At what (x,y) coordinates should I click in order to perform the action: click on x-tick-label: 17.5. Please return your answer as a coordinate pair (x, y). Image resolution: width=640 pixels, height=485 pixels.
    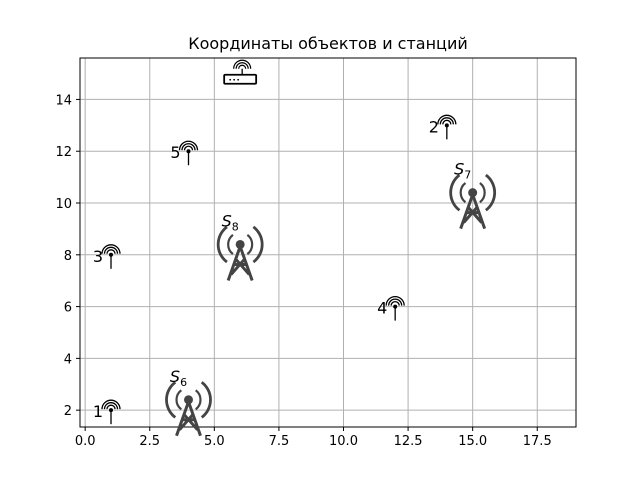
    Looking at the image, I should click on (537, 441).